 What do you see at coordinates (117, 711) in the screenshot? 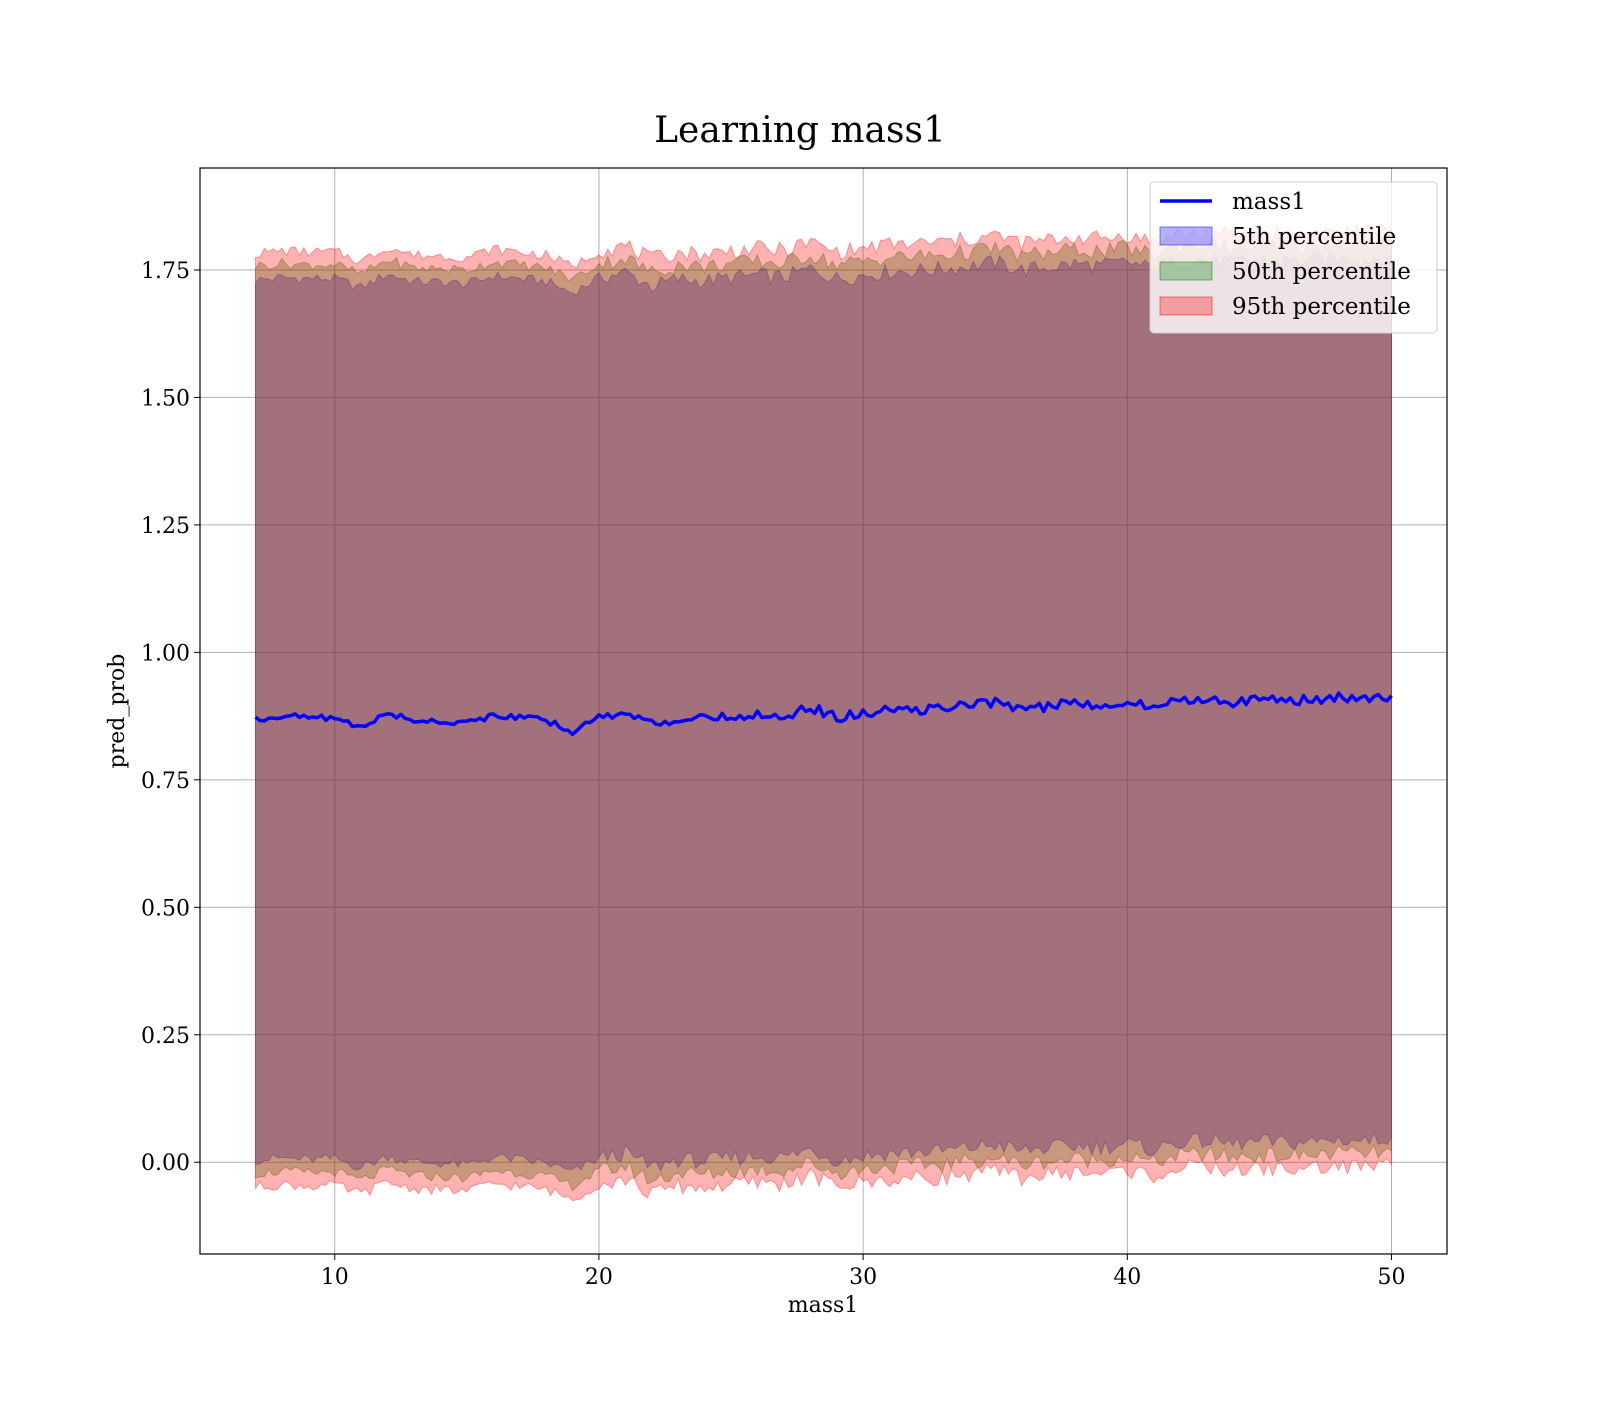
I see `y-axis-label: pred_prob` at bounding box center [117, 711].